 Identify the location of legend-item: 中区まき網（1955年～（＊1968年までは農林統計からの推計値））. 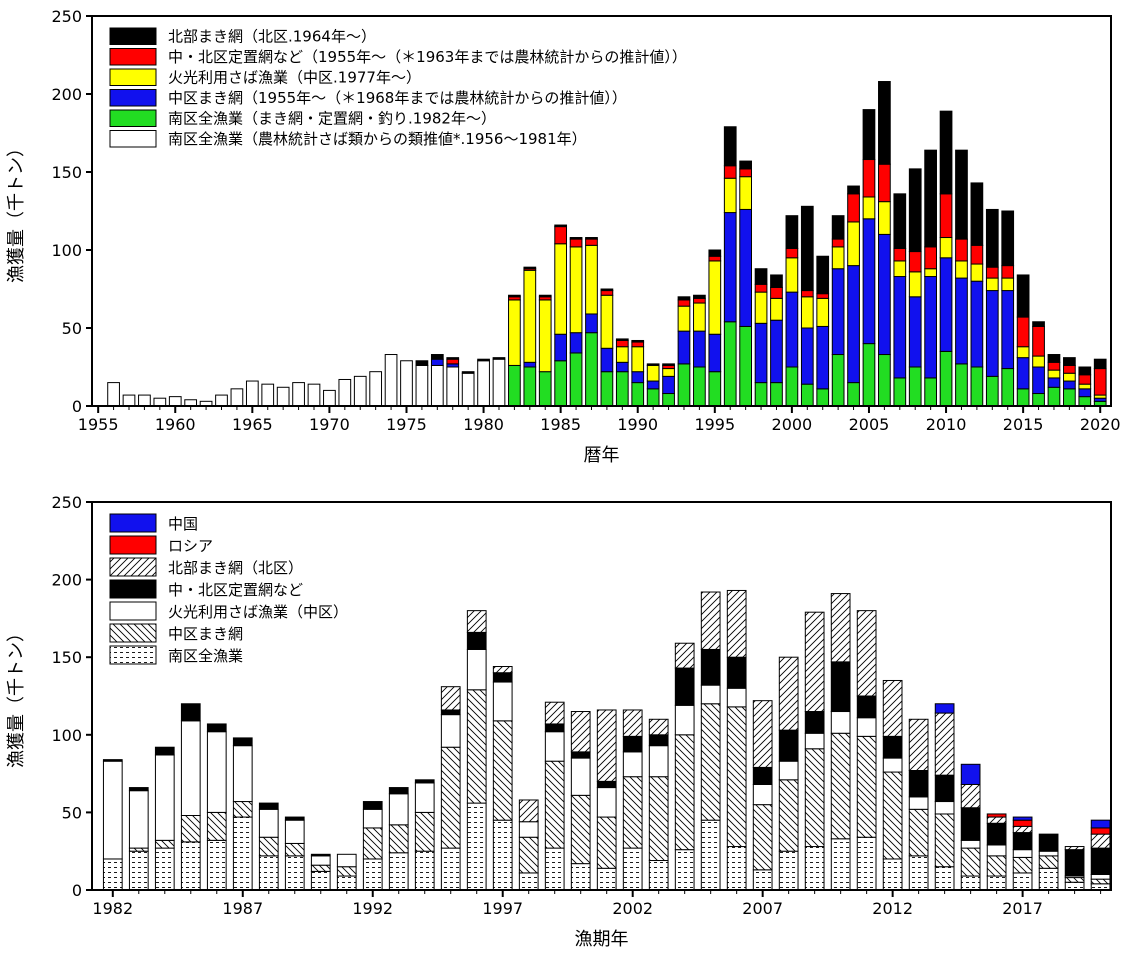
(368, 98).